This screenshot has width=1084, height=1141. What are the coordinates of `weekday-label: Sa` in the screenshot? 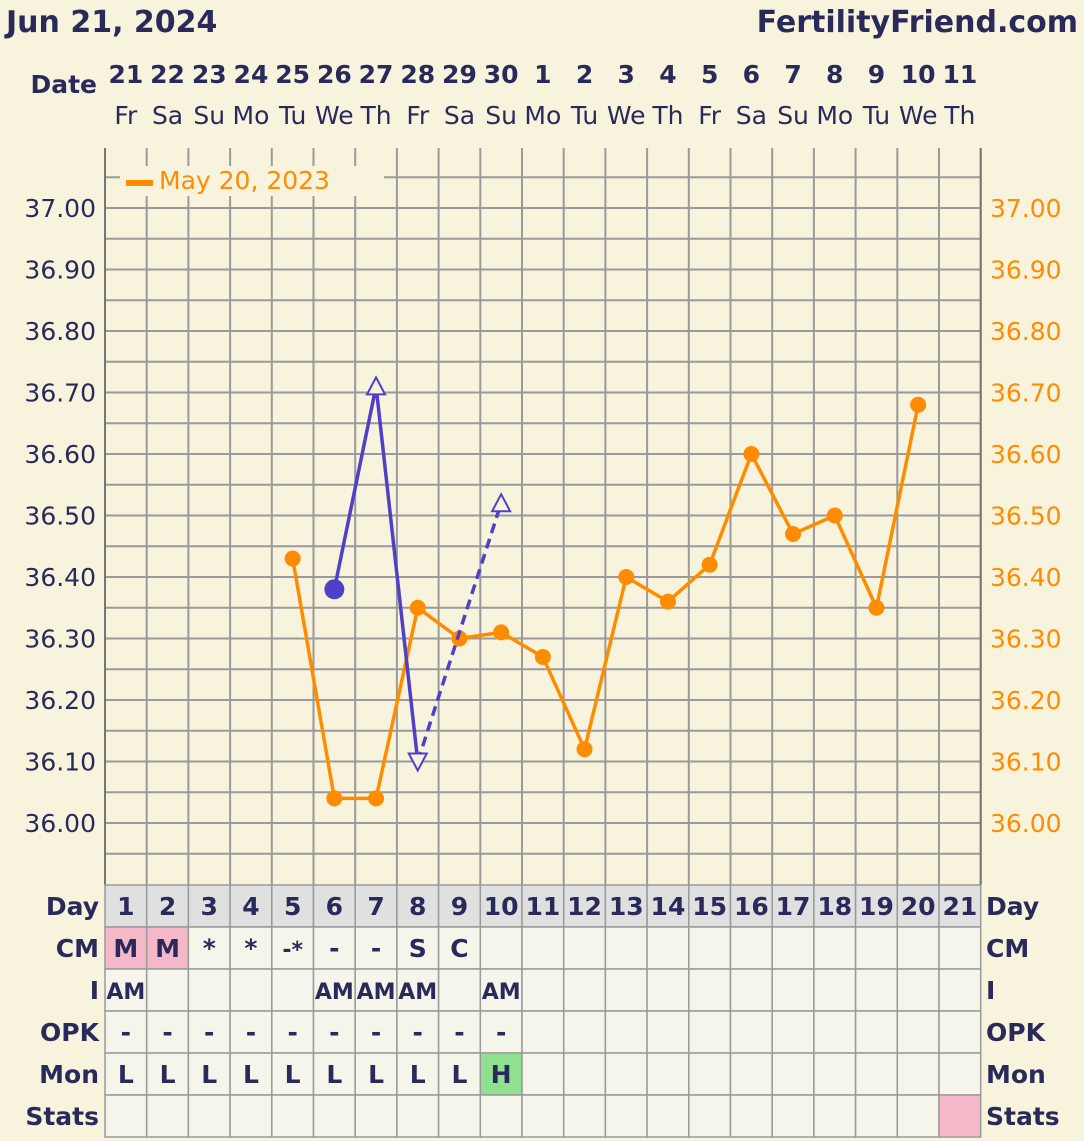 It's located at (751, 115).